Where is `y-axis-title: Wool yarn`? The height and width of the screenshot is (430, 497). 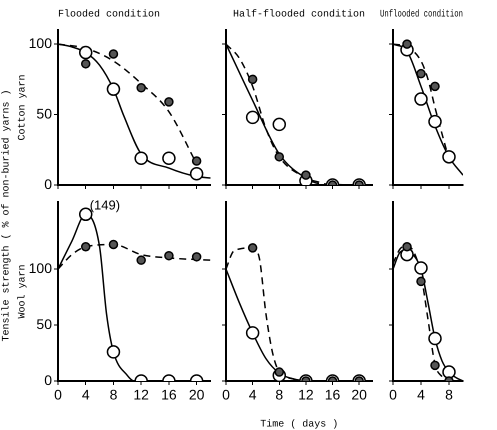 y-axis-title: Wool yarn is located at coordinates (22, 291).